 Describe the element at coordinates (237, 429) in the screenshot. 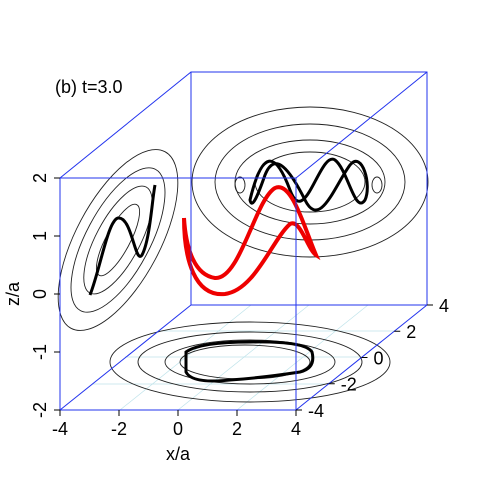

I see `x-tick-label: 2` at that location.